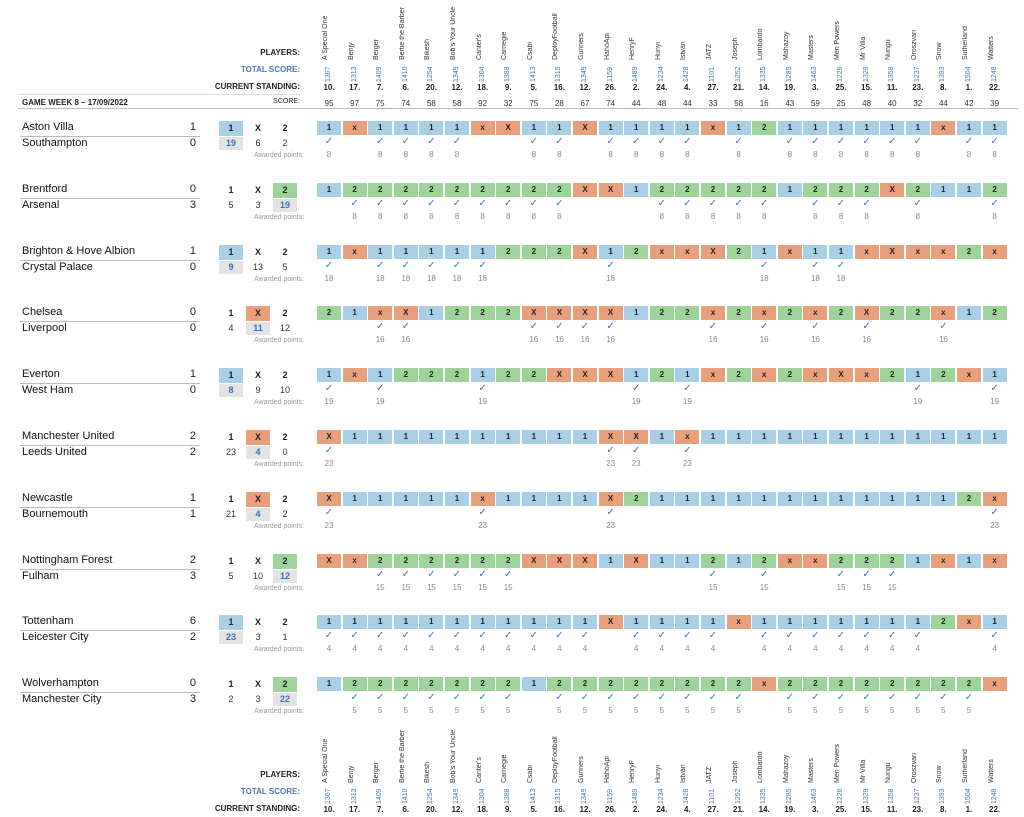  What do you see at coordinates (530, 51) in the screenshot?
I see `player-name: Csabi` at bounding box center [530, 51].